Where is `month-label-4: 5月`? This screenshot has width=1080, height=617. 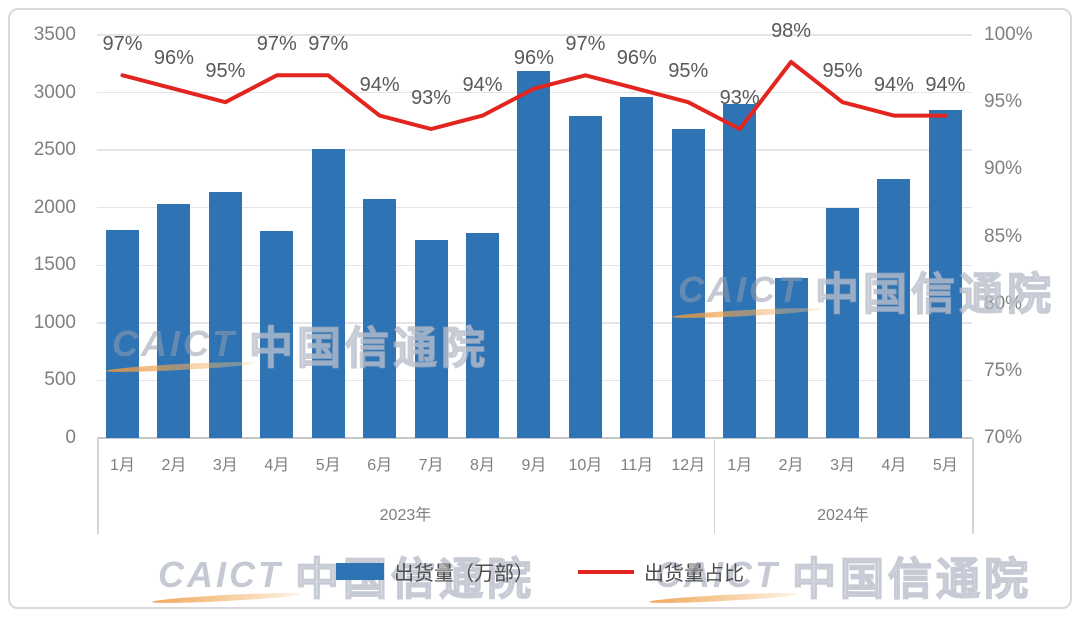 month-label-4: 5月 is located at coordinates (328, 465).